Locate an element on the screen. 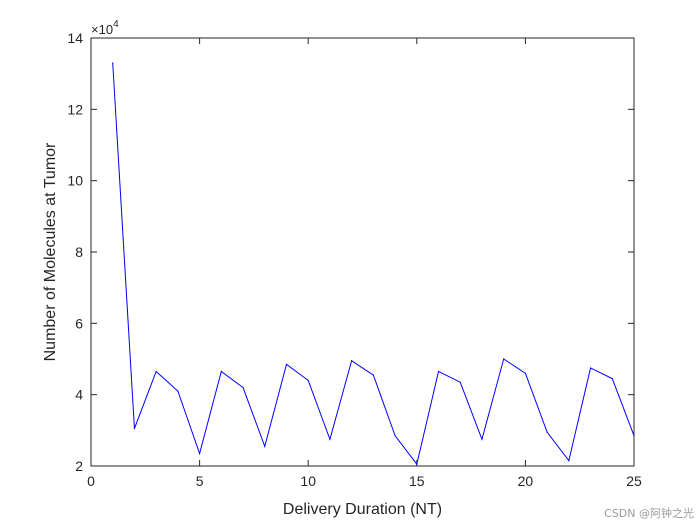  y-tick-label: 8 is located at coordinates (79, 252).